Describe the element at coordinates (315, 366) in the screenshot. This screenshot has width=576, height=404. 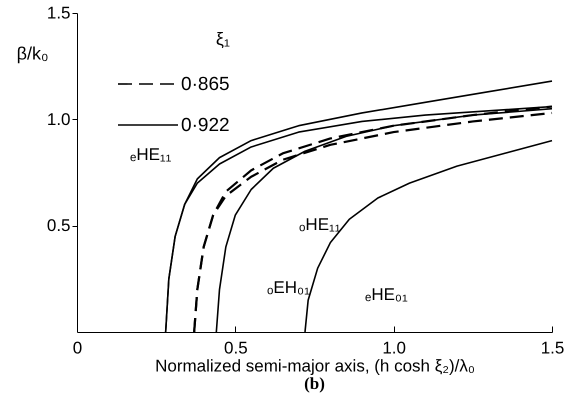
I see `x-axis-title: Normalized semi-major axis, (h cosh ξ₂)/λ₀` at that location.